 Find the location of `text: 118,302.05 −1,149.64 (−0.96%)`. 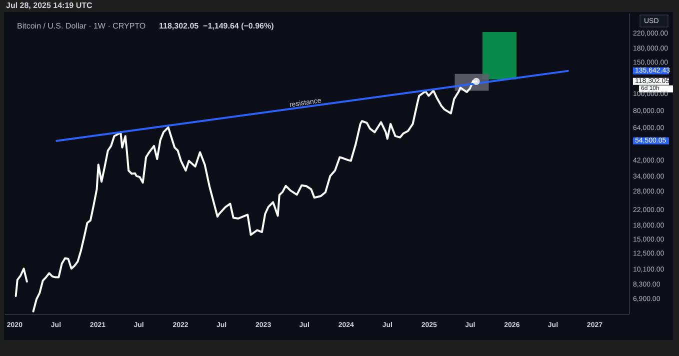

text: 118,302.05 −1,149.64 (−0.96%) is located at coordinates (216, 26).